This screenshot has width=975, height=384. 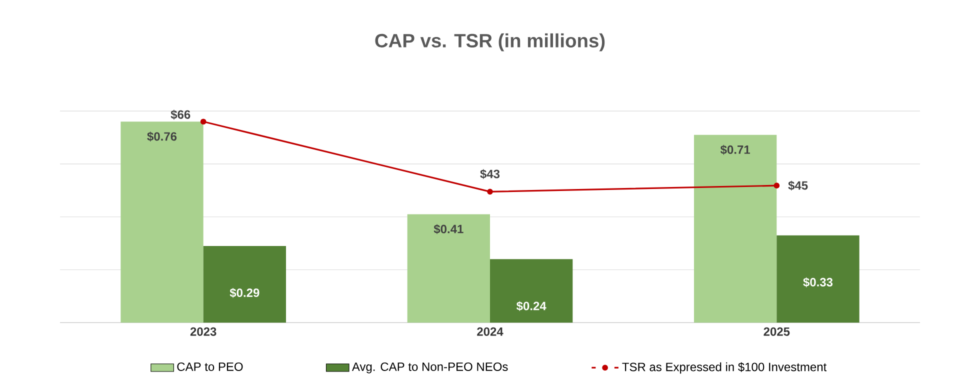 I want to click on data-label: $0.29, so click(x=245, y=293).